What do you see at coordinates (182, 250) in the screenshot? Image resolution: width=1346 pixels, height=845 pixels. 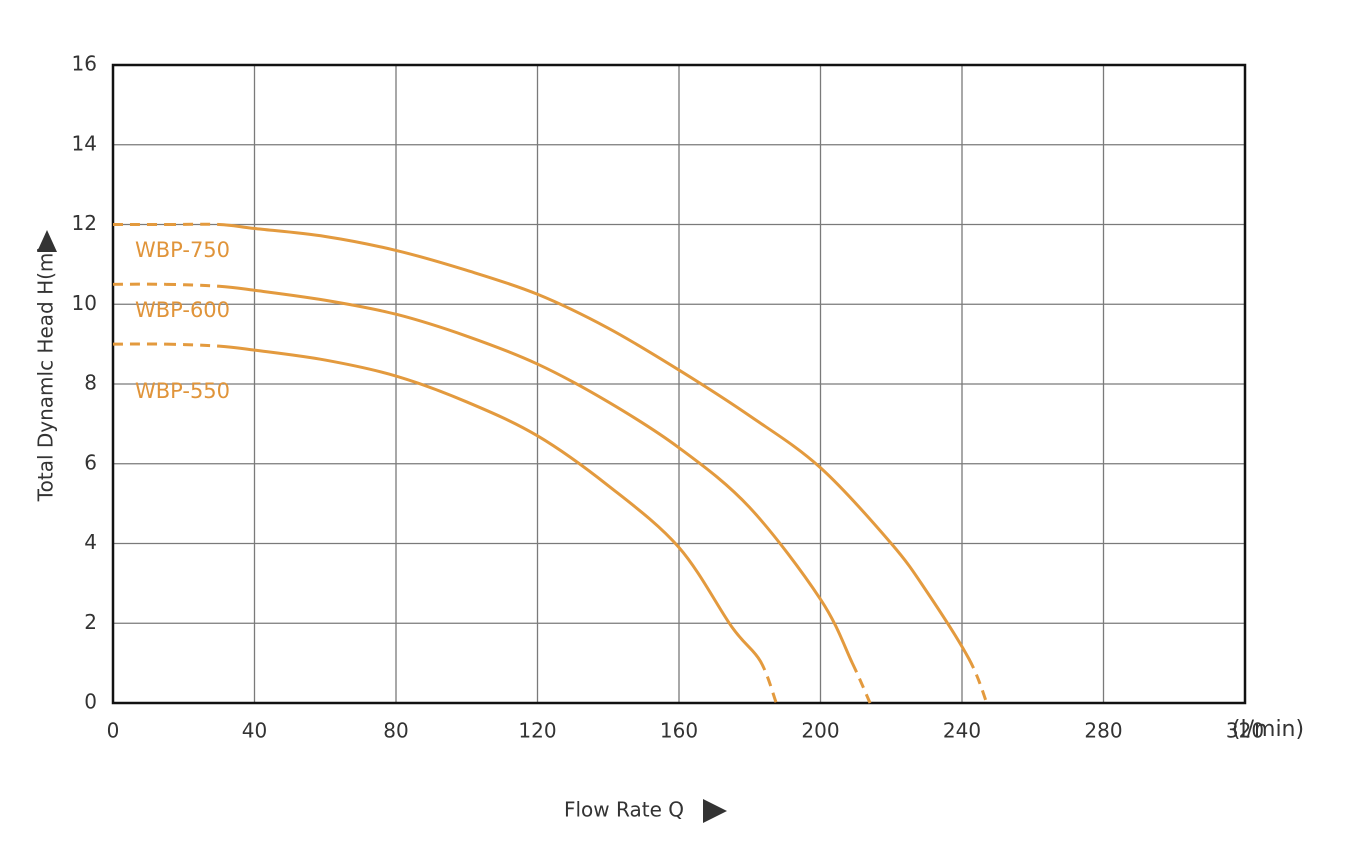 I see `series-label: WBP-750` at bounding box center [182, 250].